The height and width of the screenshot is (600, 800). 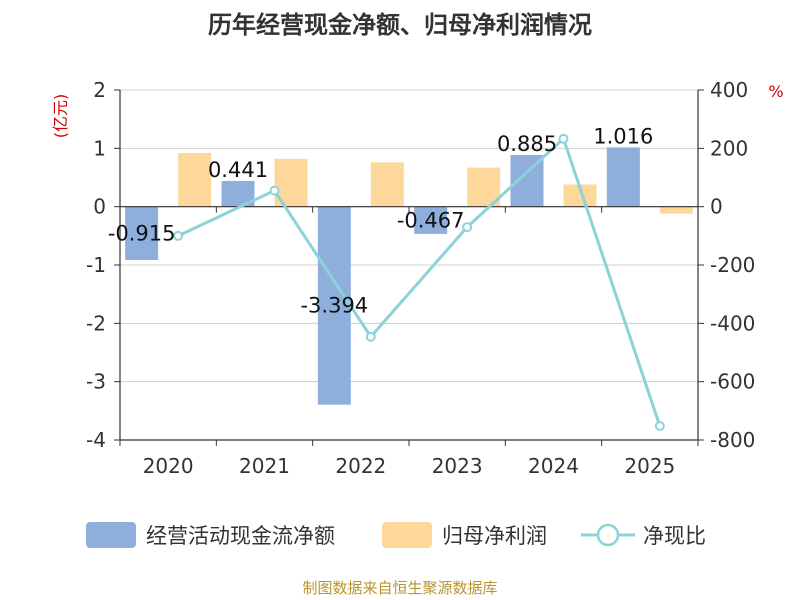 What do you see at coordinates (732, 440) in the screenshot?
I see `right-tick-label: -800` at bounding box center [732, 440].